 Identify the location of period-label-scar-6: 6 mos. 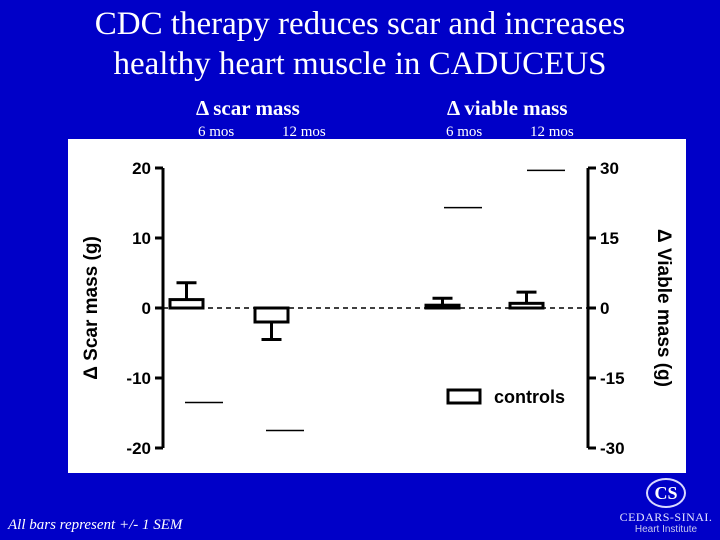
(216, 132).